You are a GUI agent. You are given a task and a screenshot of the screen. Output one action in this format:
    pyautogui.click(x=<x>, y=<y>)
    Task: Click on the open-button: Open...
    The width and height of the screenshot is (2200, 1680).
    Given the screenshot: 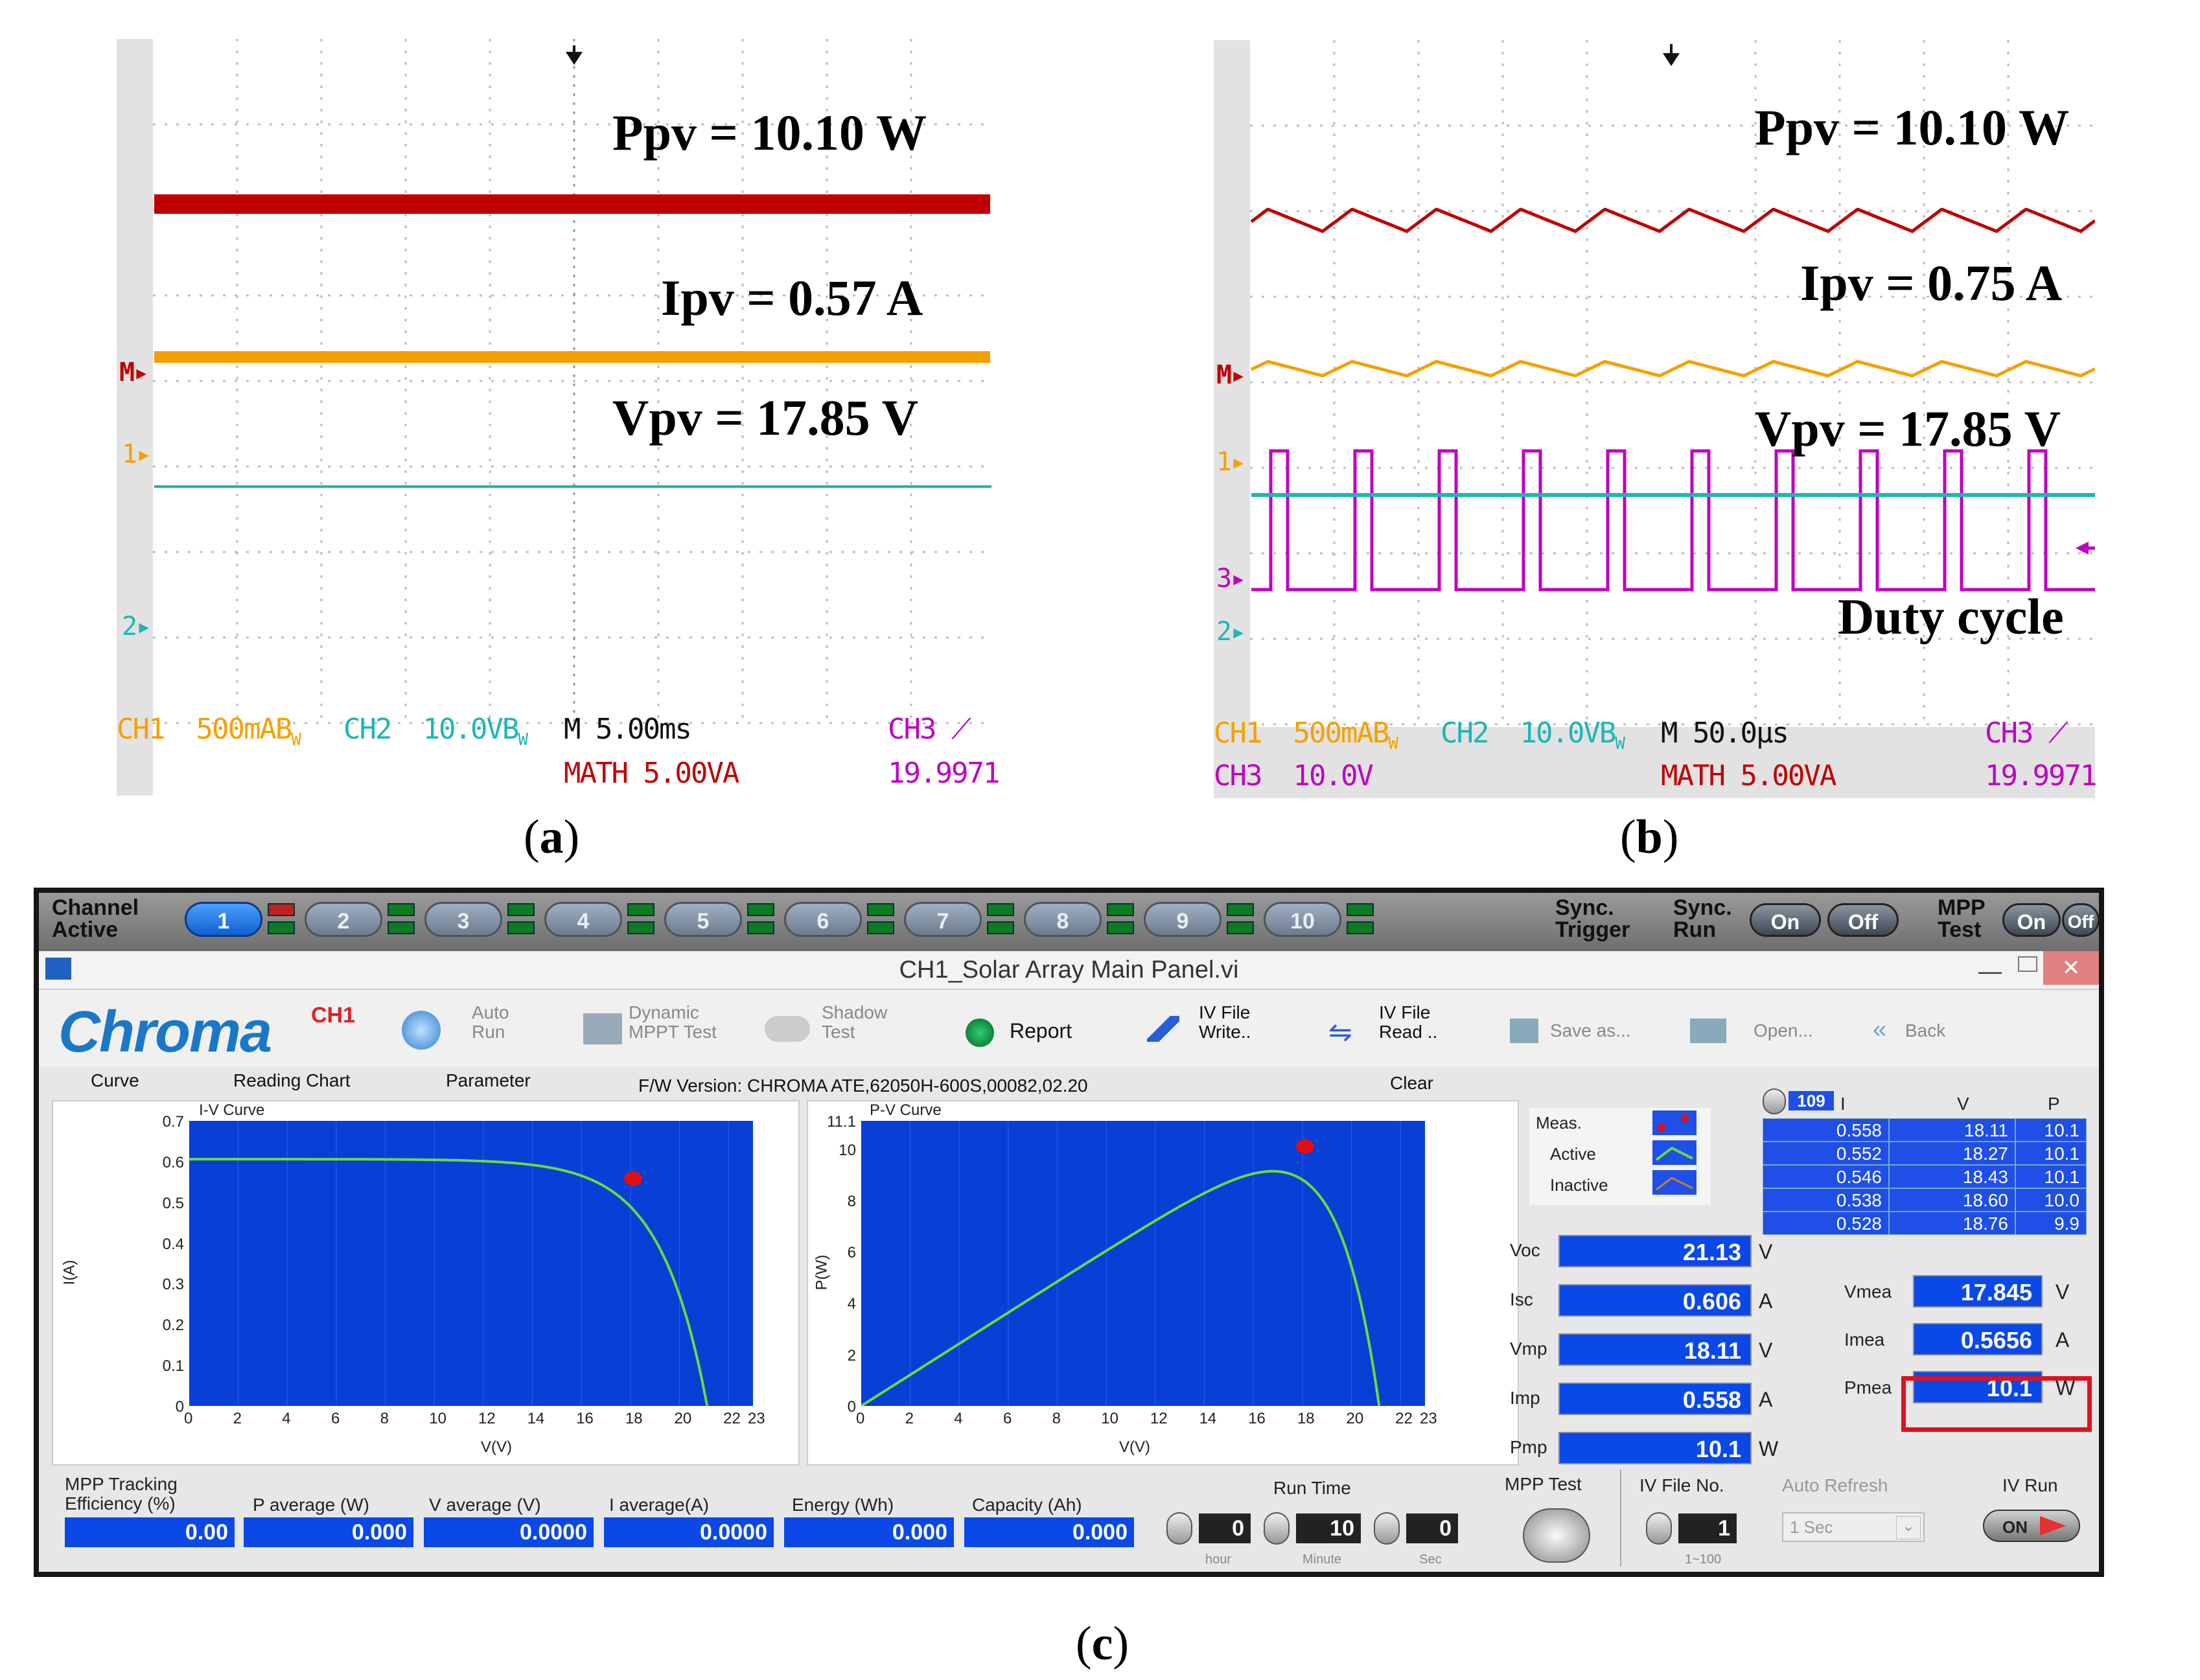 What is the action you would take?
    pyautogui.click(x=1784, y=1030)
    